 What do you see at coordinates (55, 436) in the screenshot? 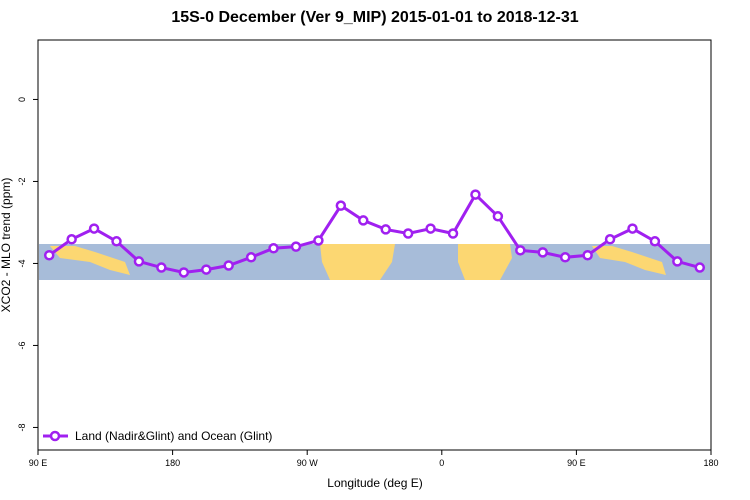
I see `legend-marker` at bounding box center [55, 436].